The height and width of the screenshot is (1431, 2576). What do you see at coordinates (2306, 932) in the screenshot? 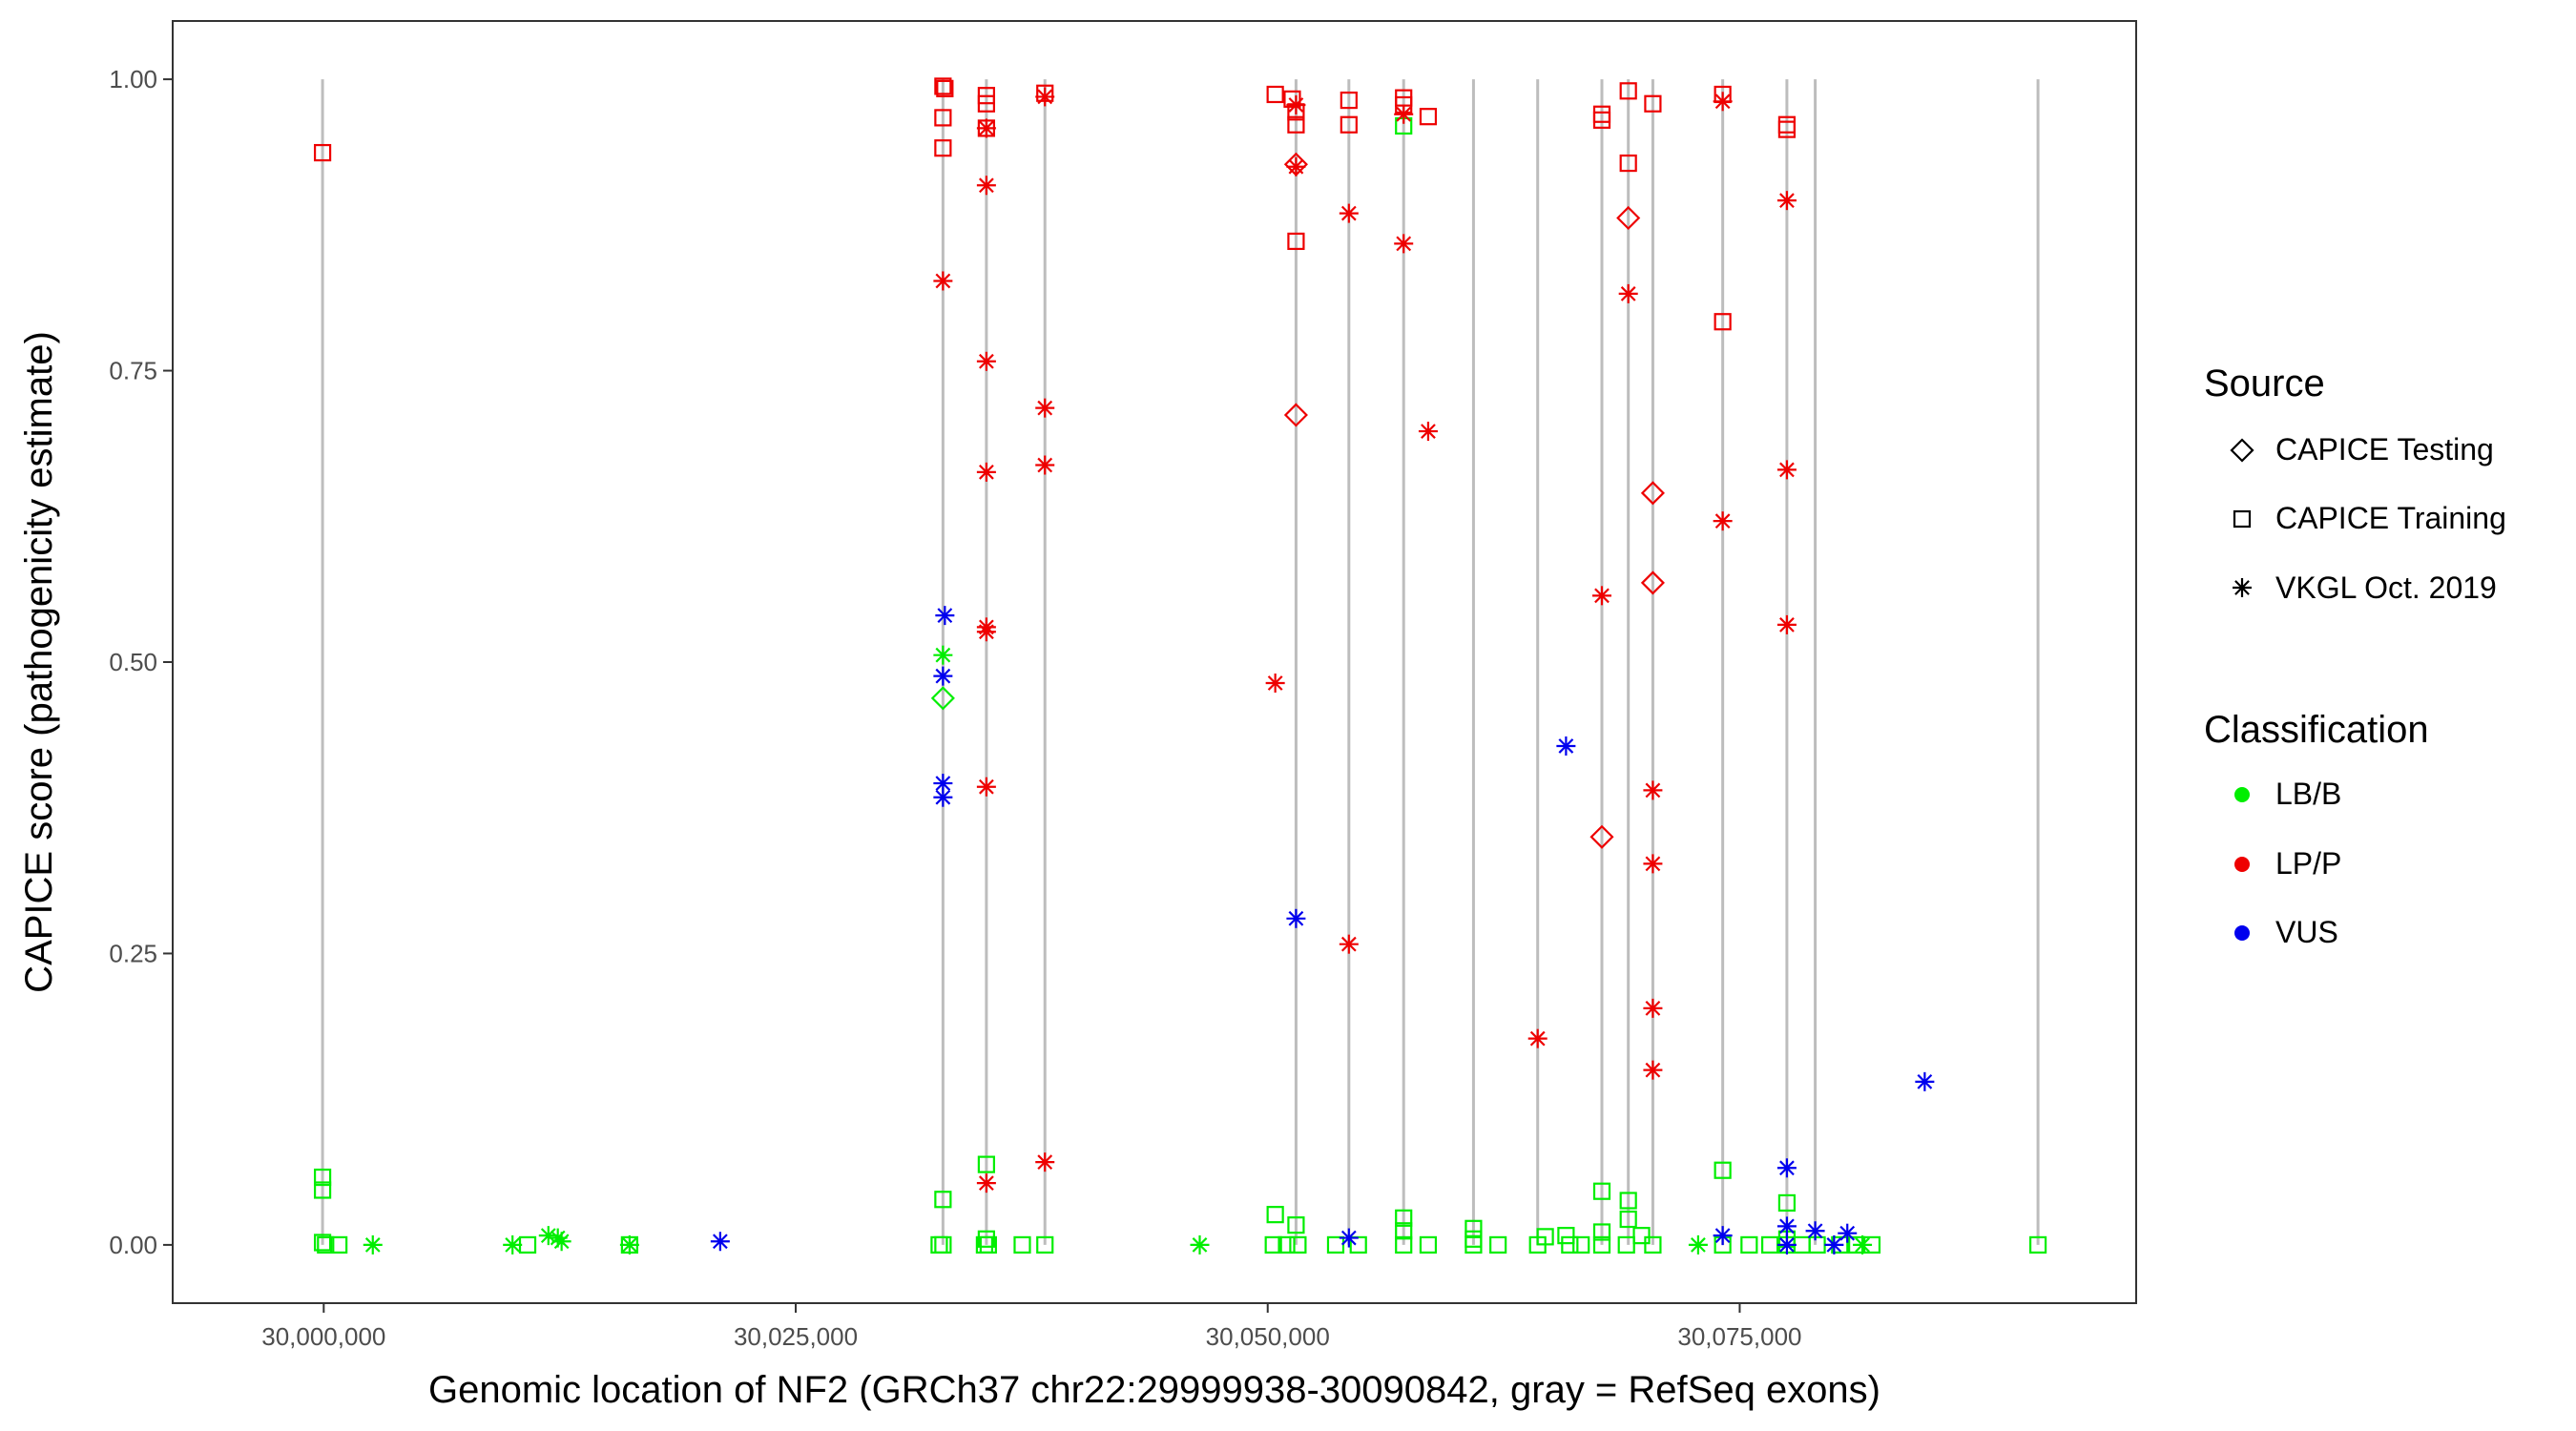
I see `legend-label-vus: VUS` at bounding box center [2306, 932].